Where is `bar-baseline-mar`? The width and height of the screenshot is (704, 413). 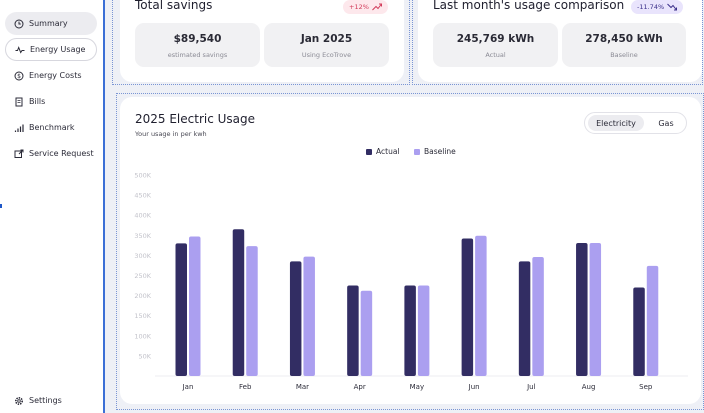 bar-baseline-mar is located at coordinates (309, 316).